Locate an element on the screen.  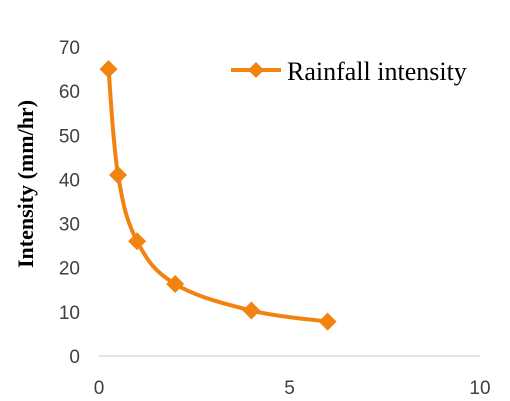
legend-label: Rainfall intensity is located at coordinates (377, 71).